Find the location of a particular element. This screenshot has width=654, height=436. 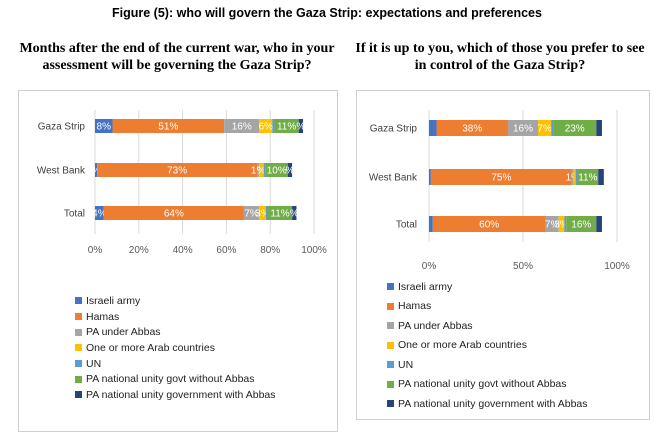

left-legend-item-un: UN is located at coordinates (175, 364).